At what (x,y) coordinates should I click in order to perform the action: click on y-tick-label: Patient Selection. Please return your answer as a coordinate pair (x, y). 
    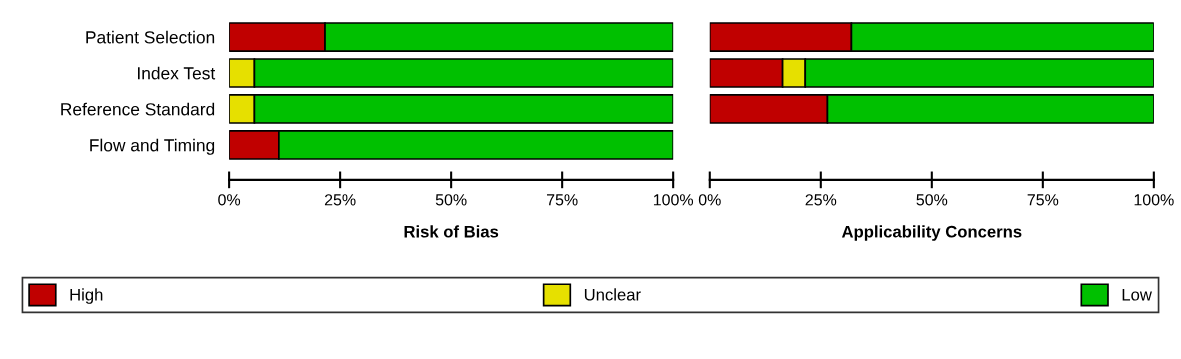
    Looking at the image, I should click on (150, 37).